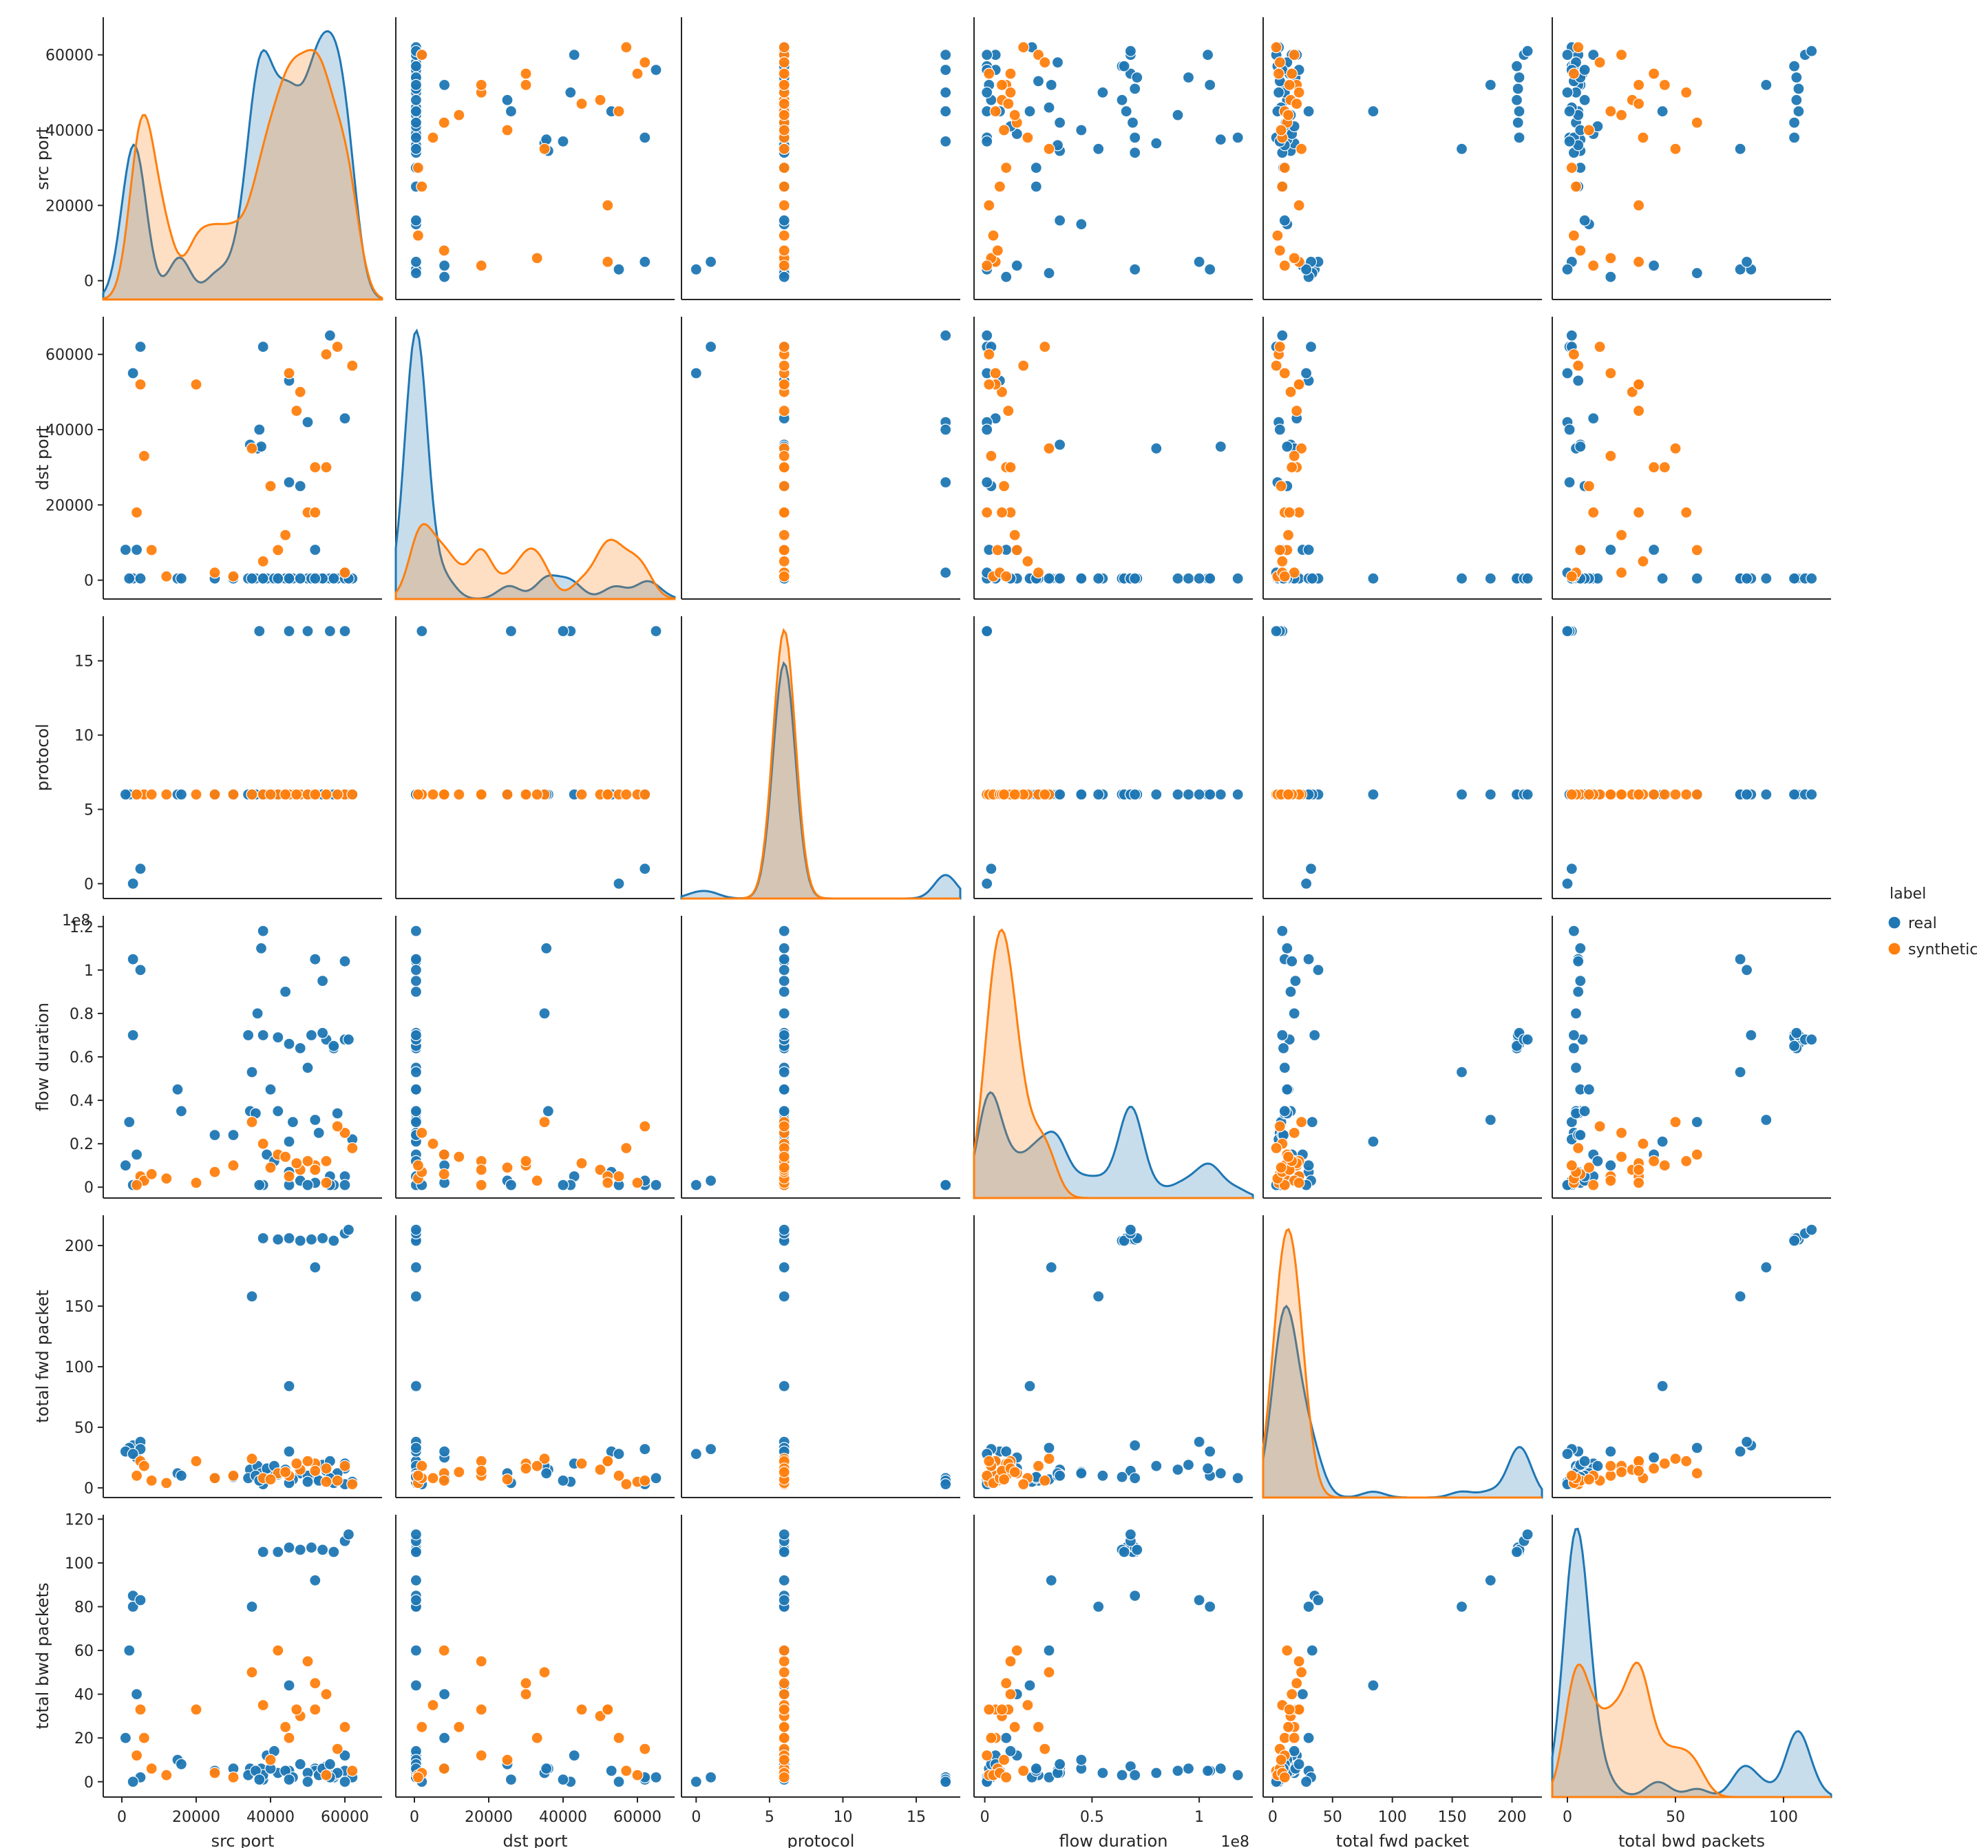  I want to click on y-tick-label: 200, so click(79, 1246).